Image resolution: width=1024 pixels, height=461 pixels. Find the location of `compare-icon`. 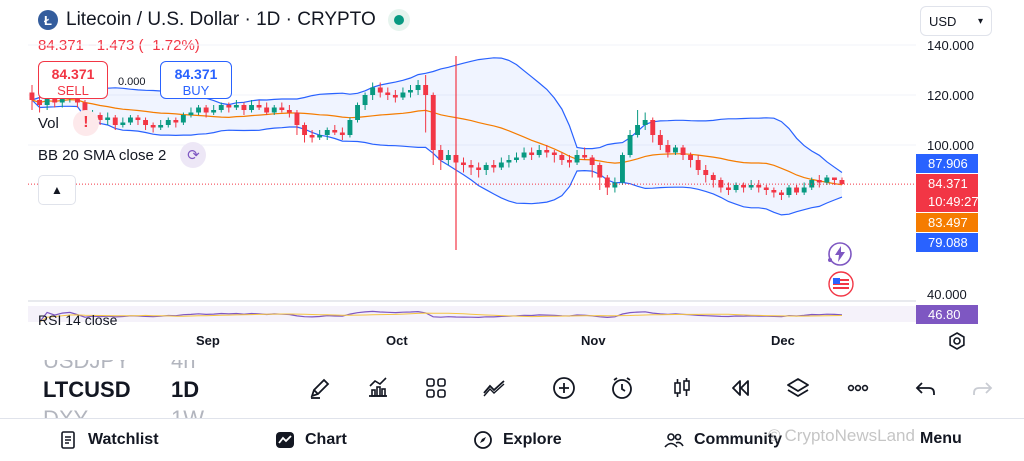

compare-icon is located at coordinates (494, 388).